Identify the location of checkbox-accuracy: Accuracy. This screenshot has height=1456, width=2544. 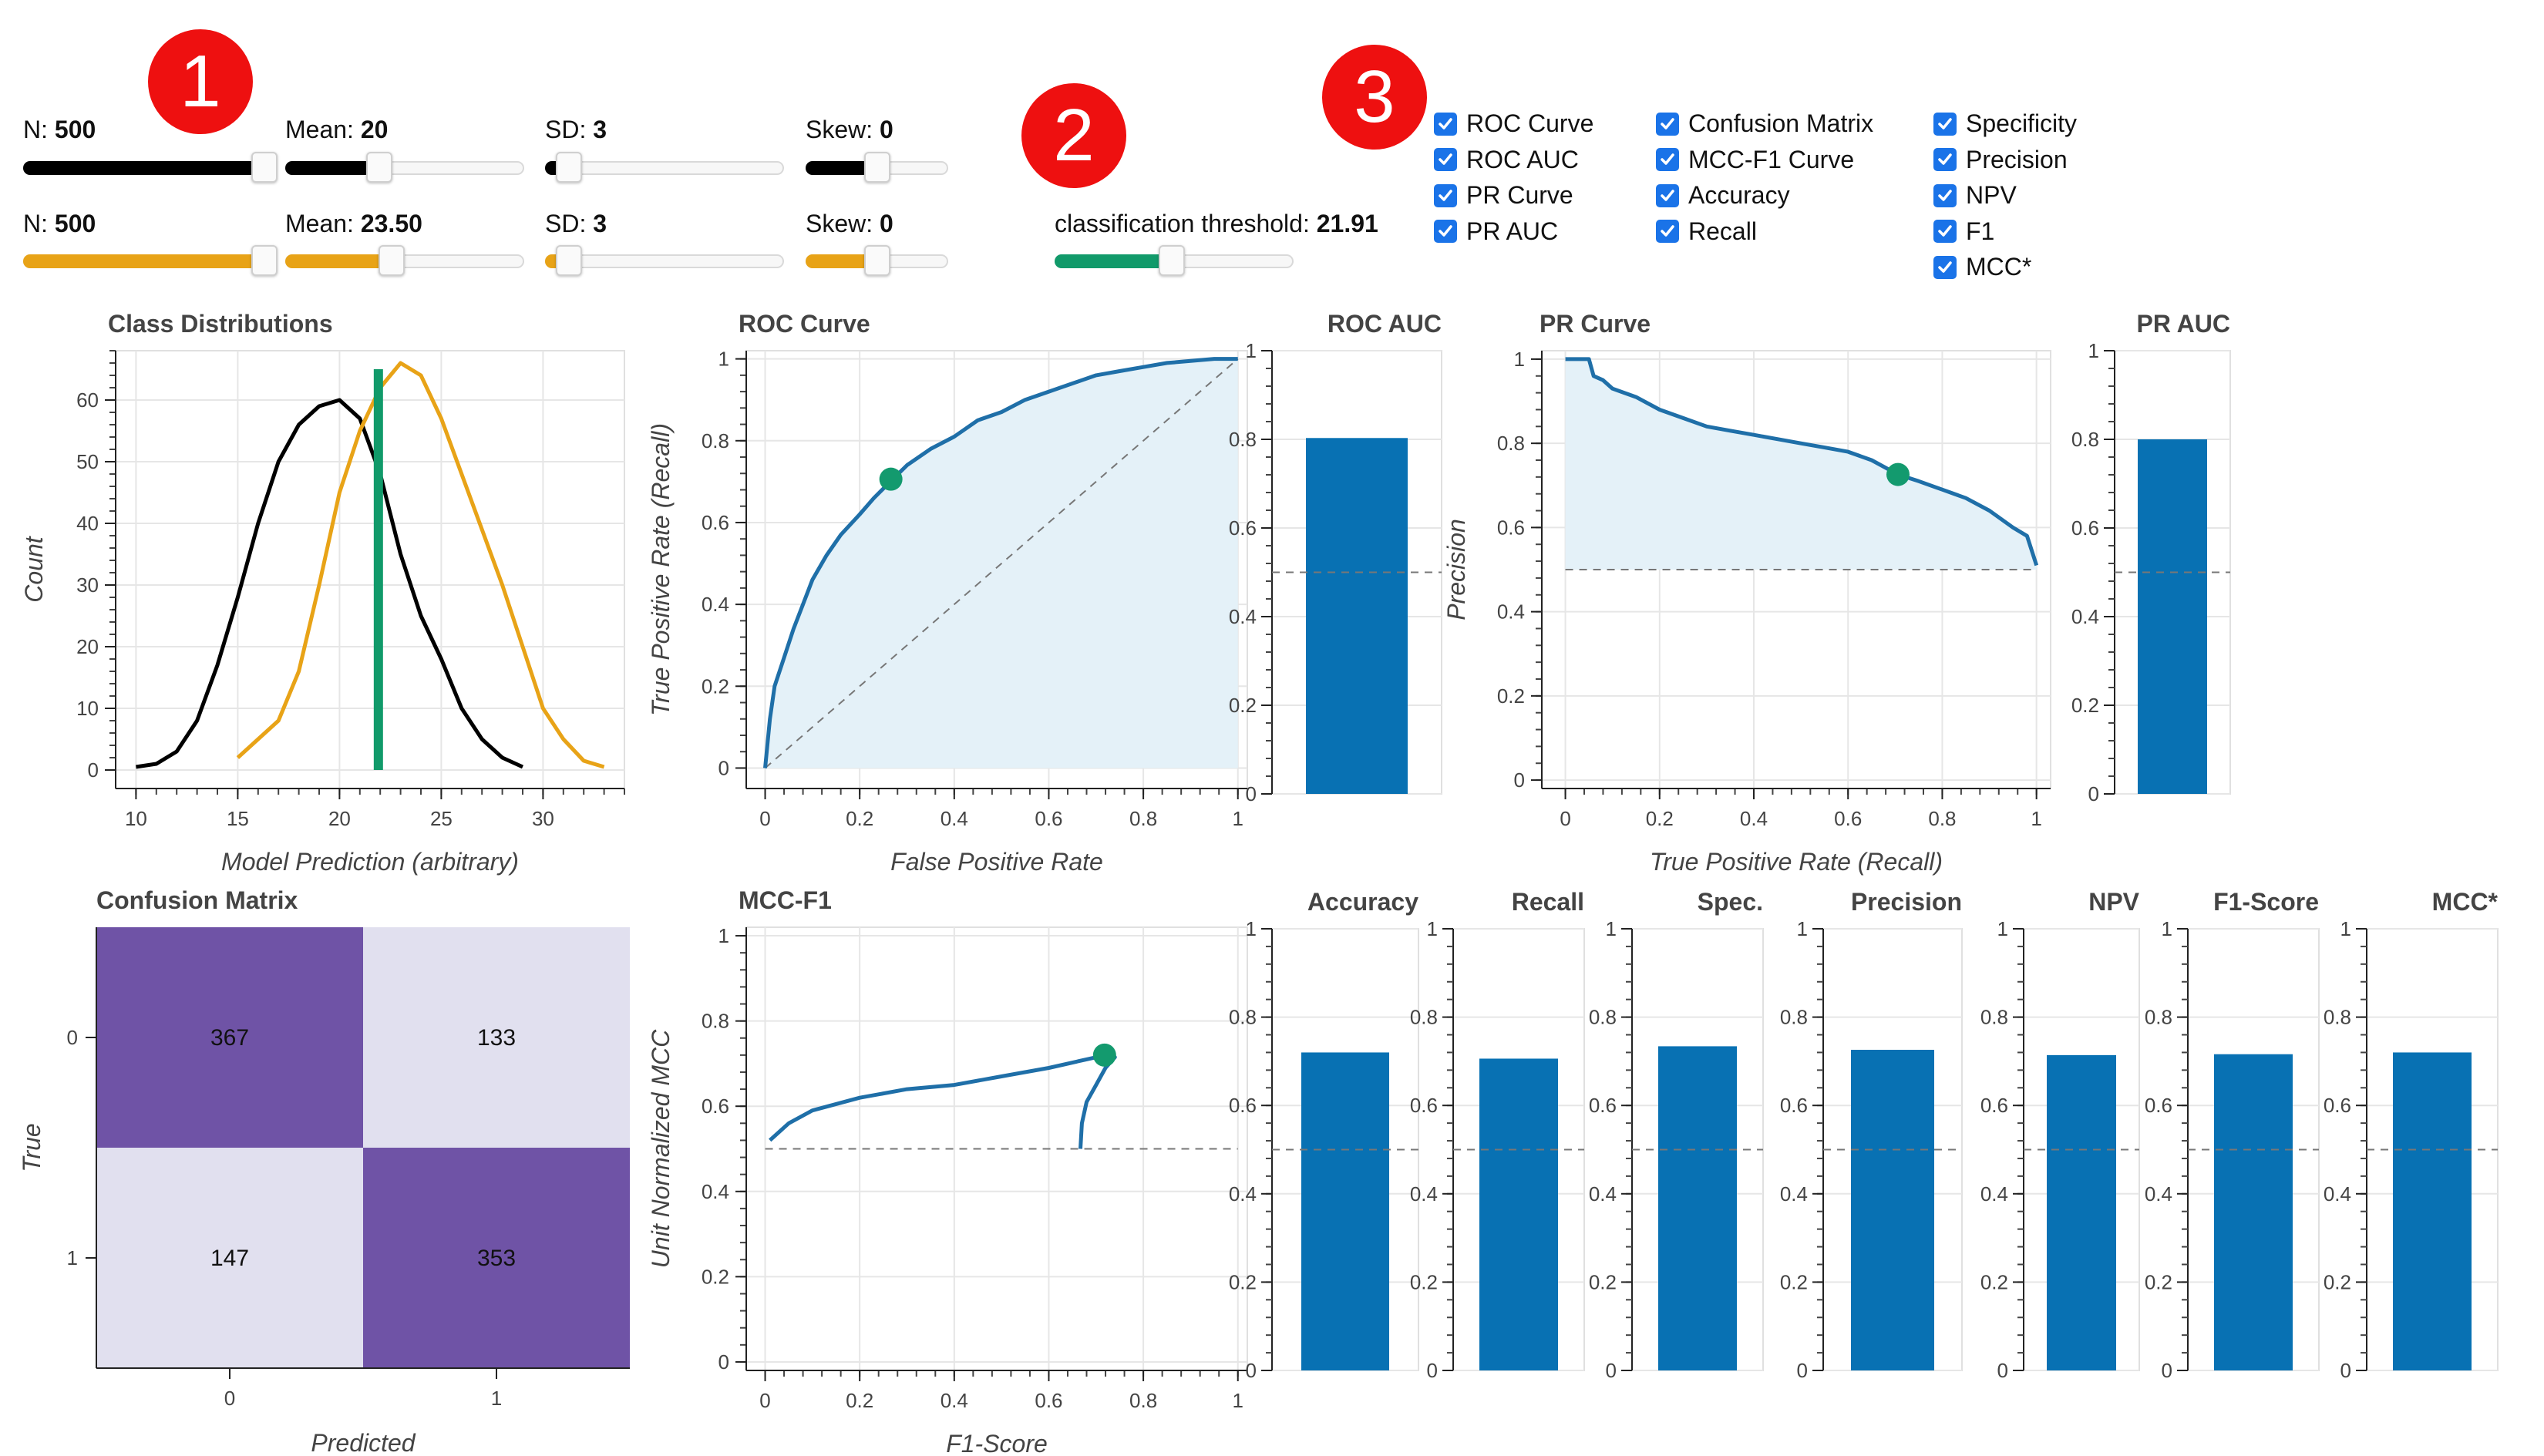
(1723, 195).